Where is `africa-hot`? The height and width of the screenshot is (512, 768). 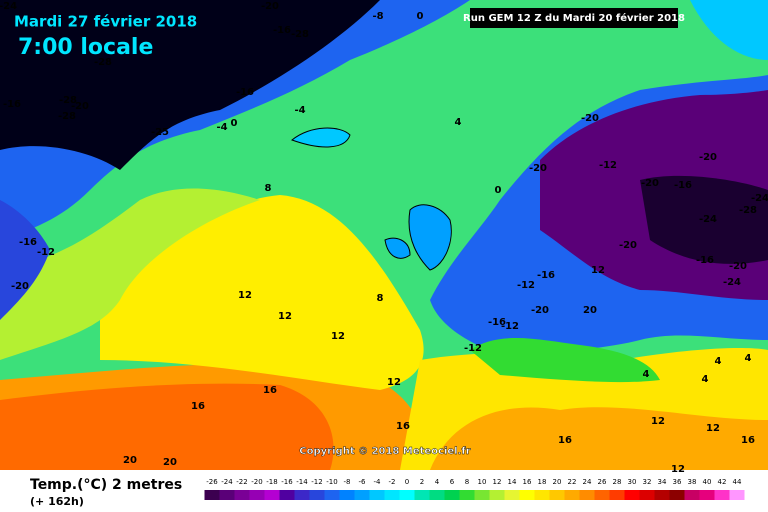 africa-hot is located at coordinates (599, 438).